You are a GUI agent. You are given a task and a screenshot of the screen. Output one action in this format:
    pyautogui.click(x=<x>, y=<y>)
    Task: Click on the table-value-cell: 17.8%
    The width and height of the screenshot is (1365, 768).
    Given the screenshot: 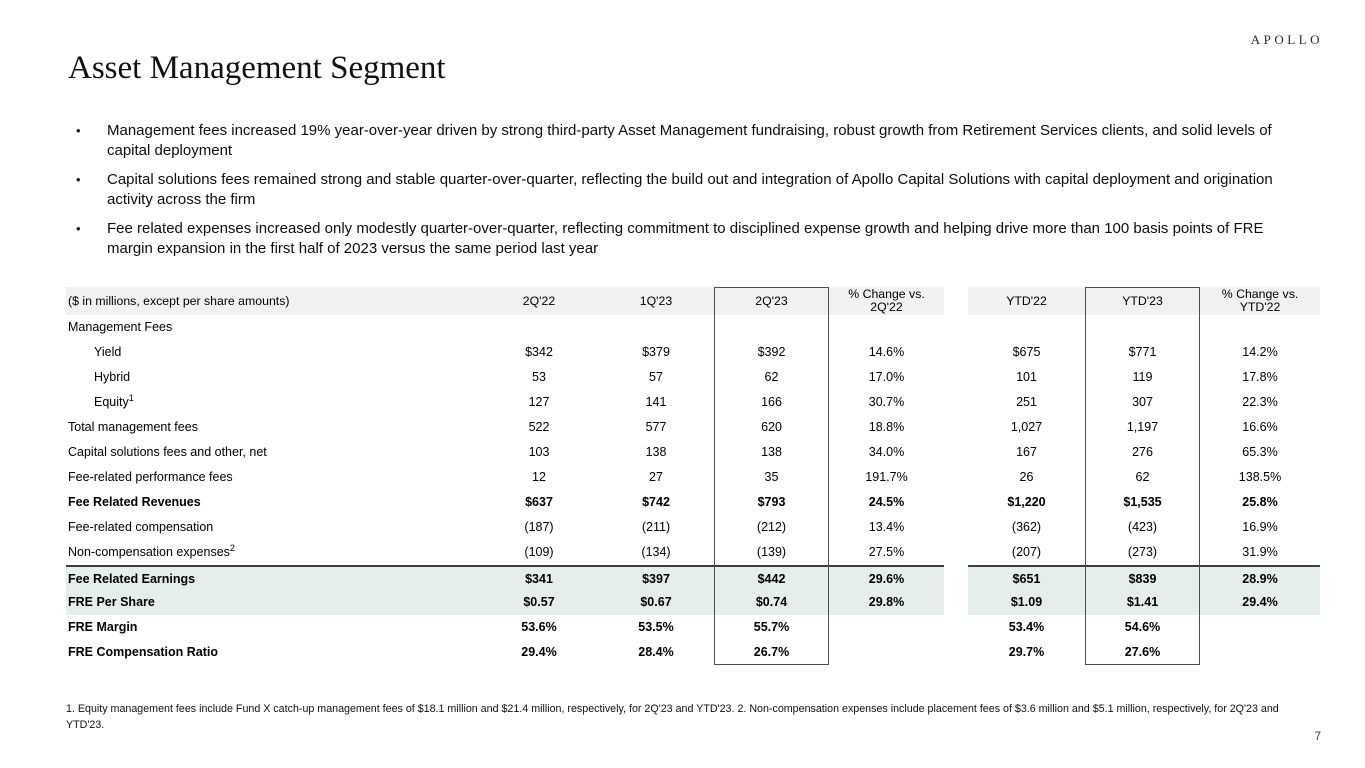 What is the action you would take?
    pyautogui.click(x=1260, y=377)
    